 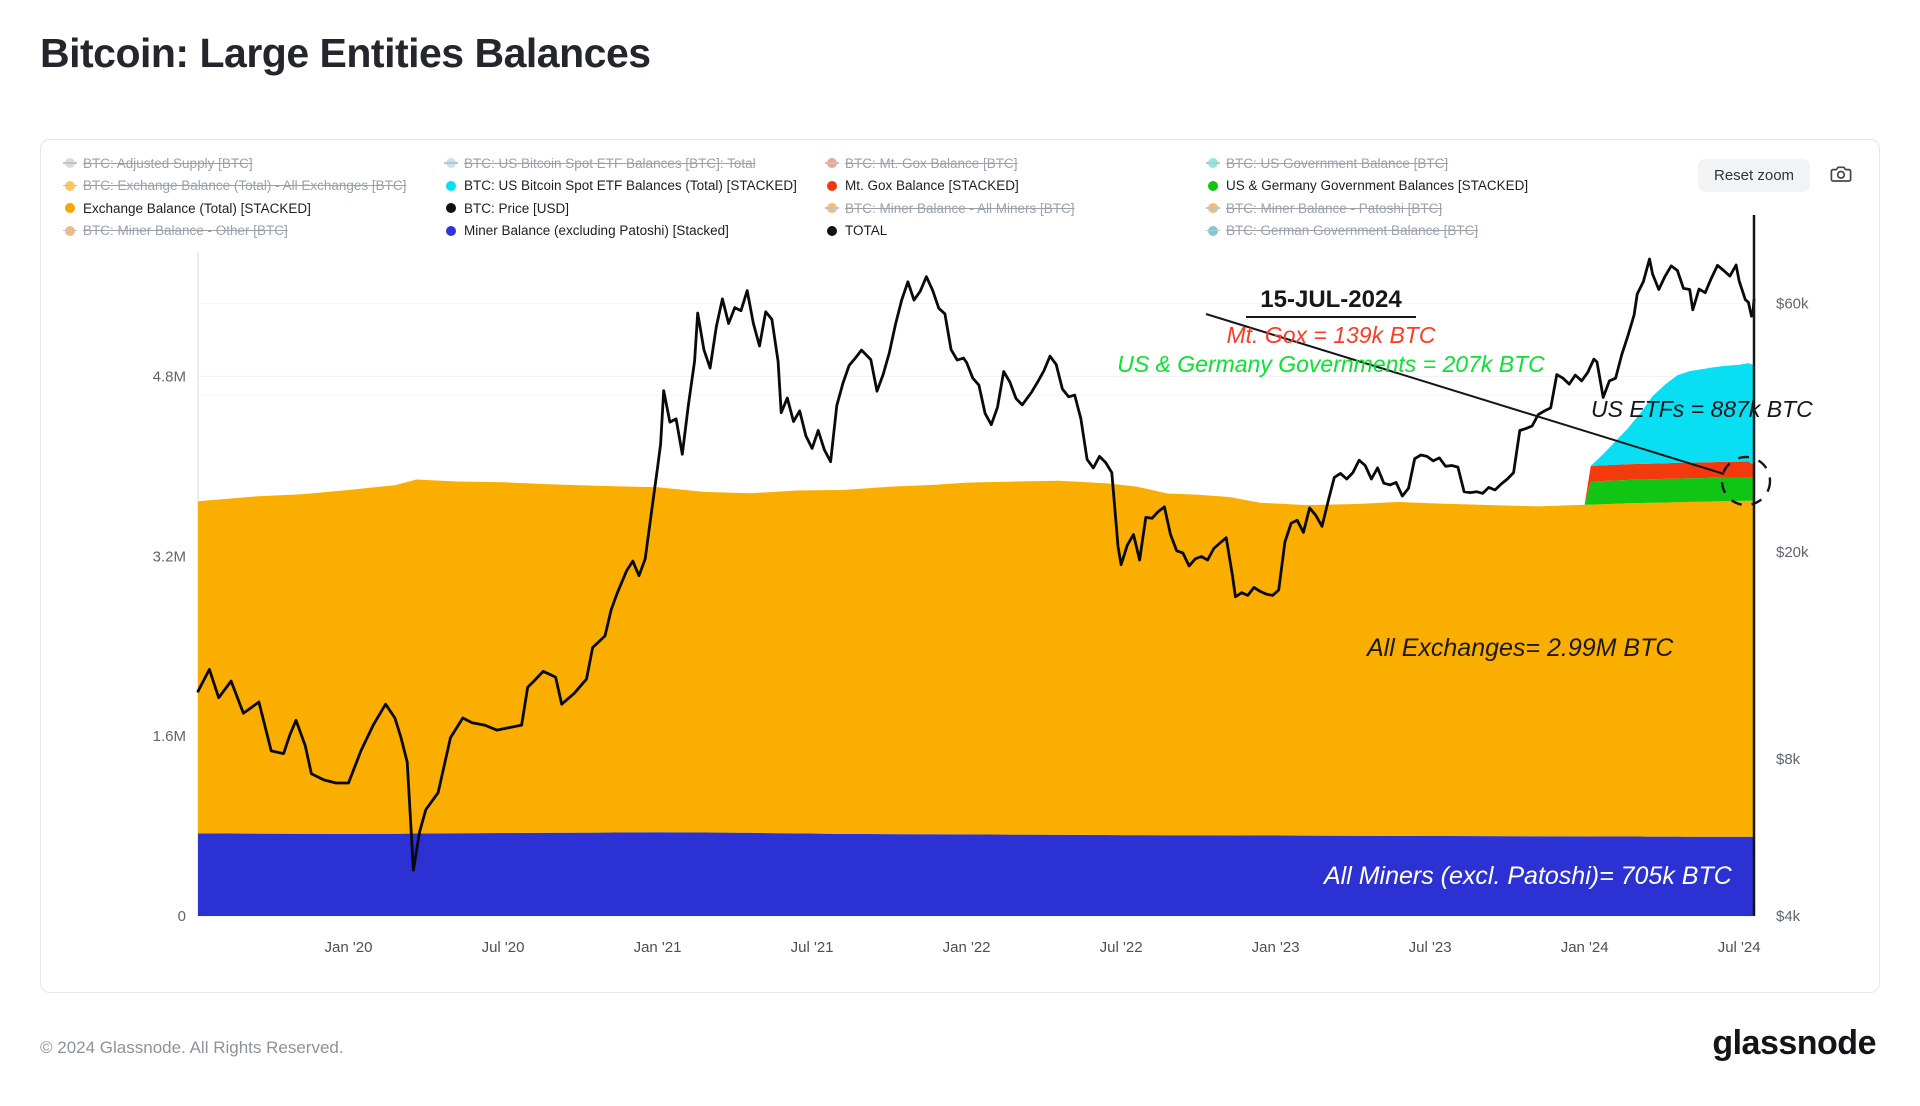 I want to click on legend-item-label: BTC: Price [USD], so click(x=517, y=208).